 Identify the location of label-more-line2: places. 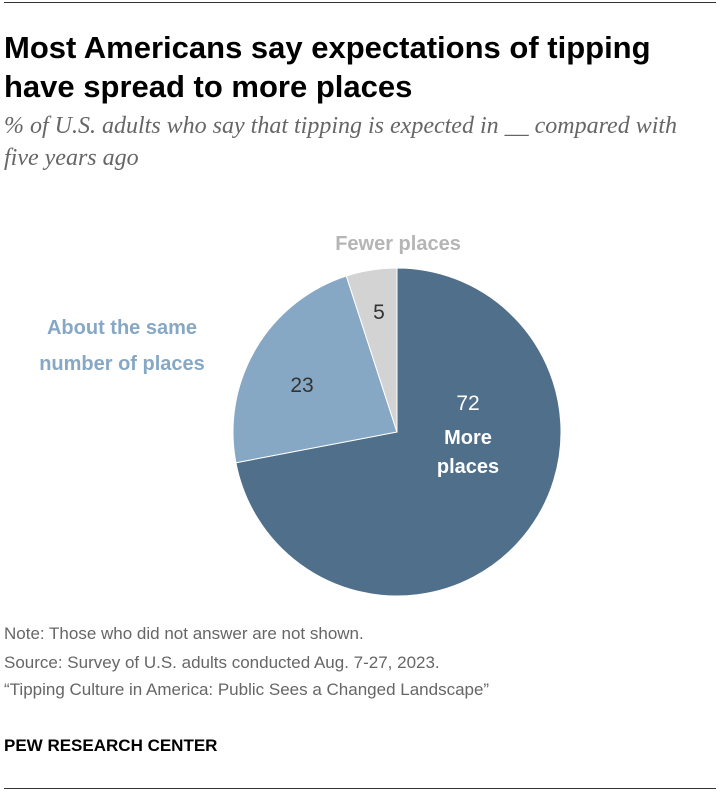
(468, 467).